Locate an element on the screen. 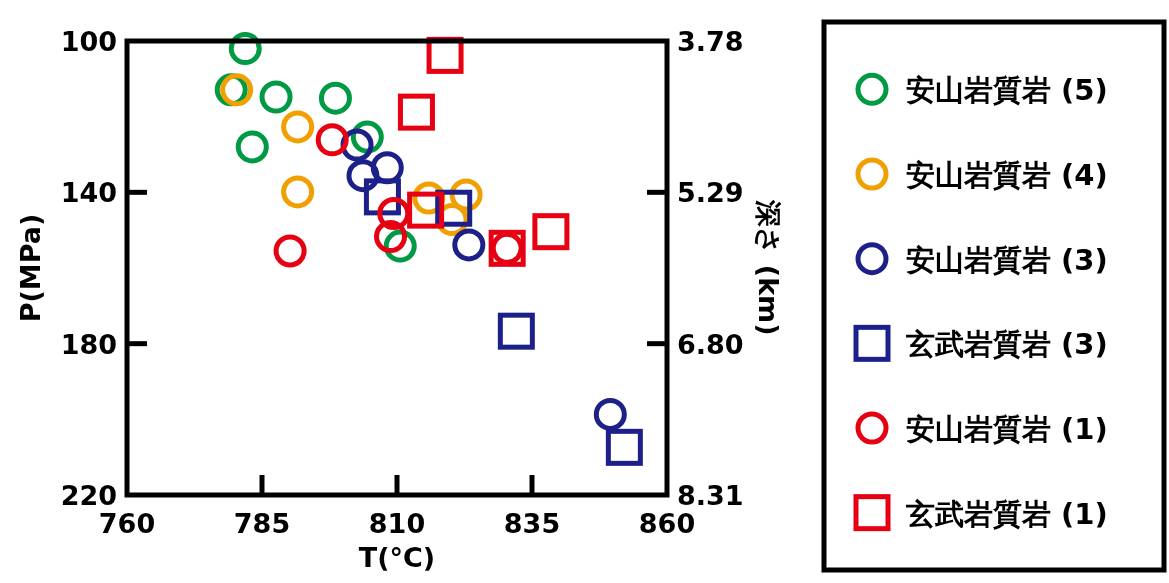  legend-label: 安山岩質岩 (5) is located at coordinates (1007, 90).